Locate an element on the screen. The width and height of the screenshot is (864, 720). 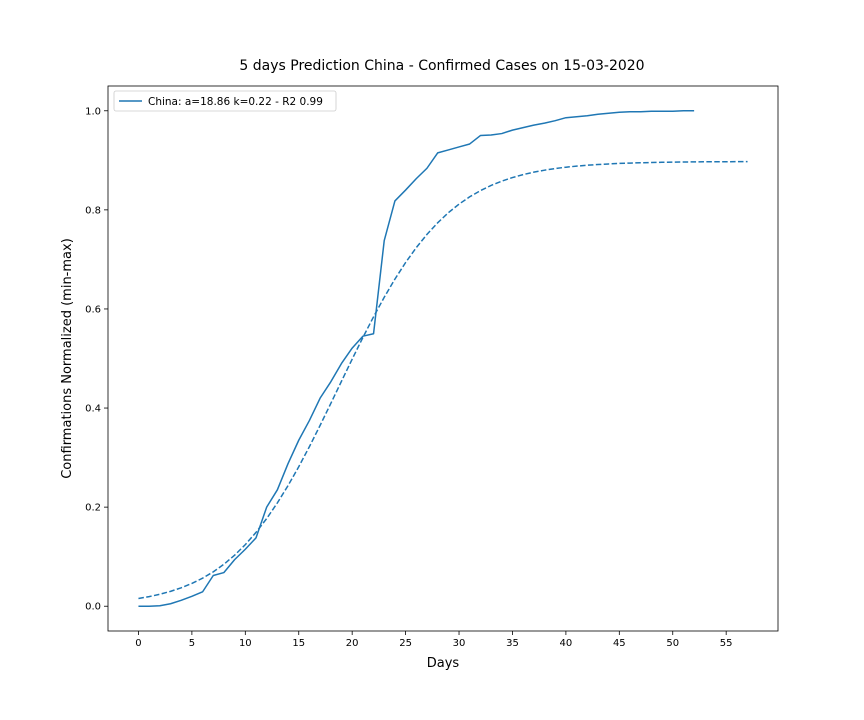
x-tick-label: 5 is located at coordinates (192, 643).